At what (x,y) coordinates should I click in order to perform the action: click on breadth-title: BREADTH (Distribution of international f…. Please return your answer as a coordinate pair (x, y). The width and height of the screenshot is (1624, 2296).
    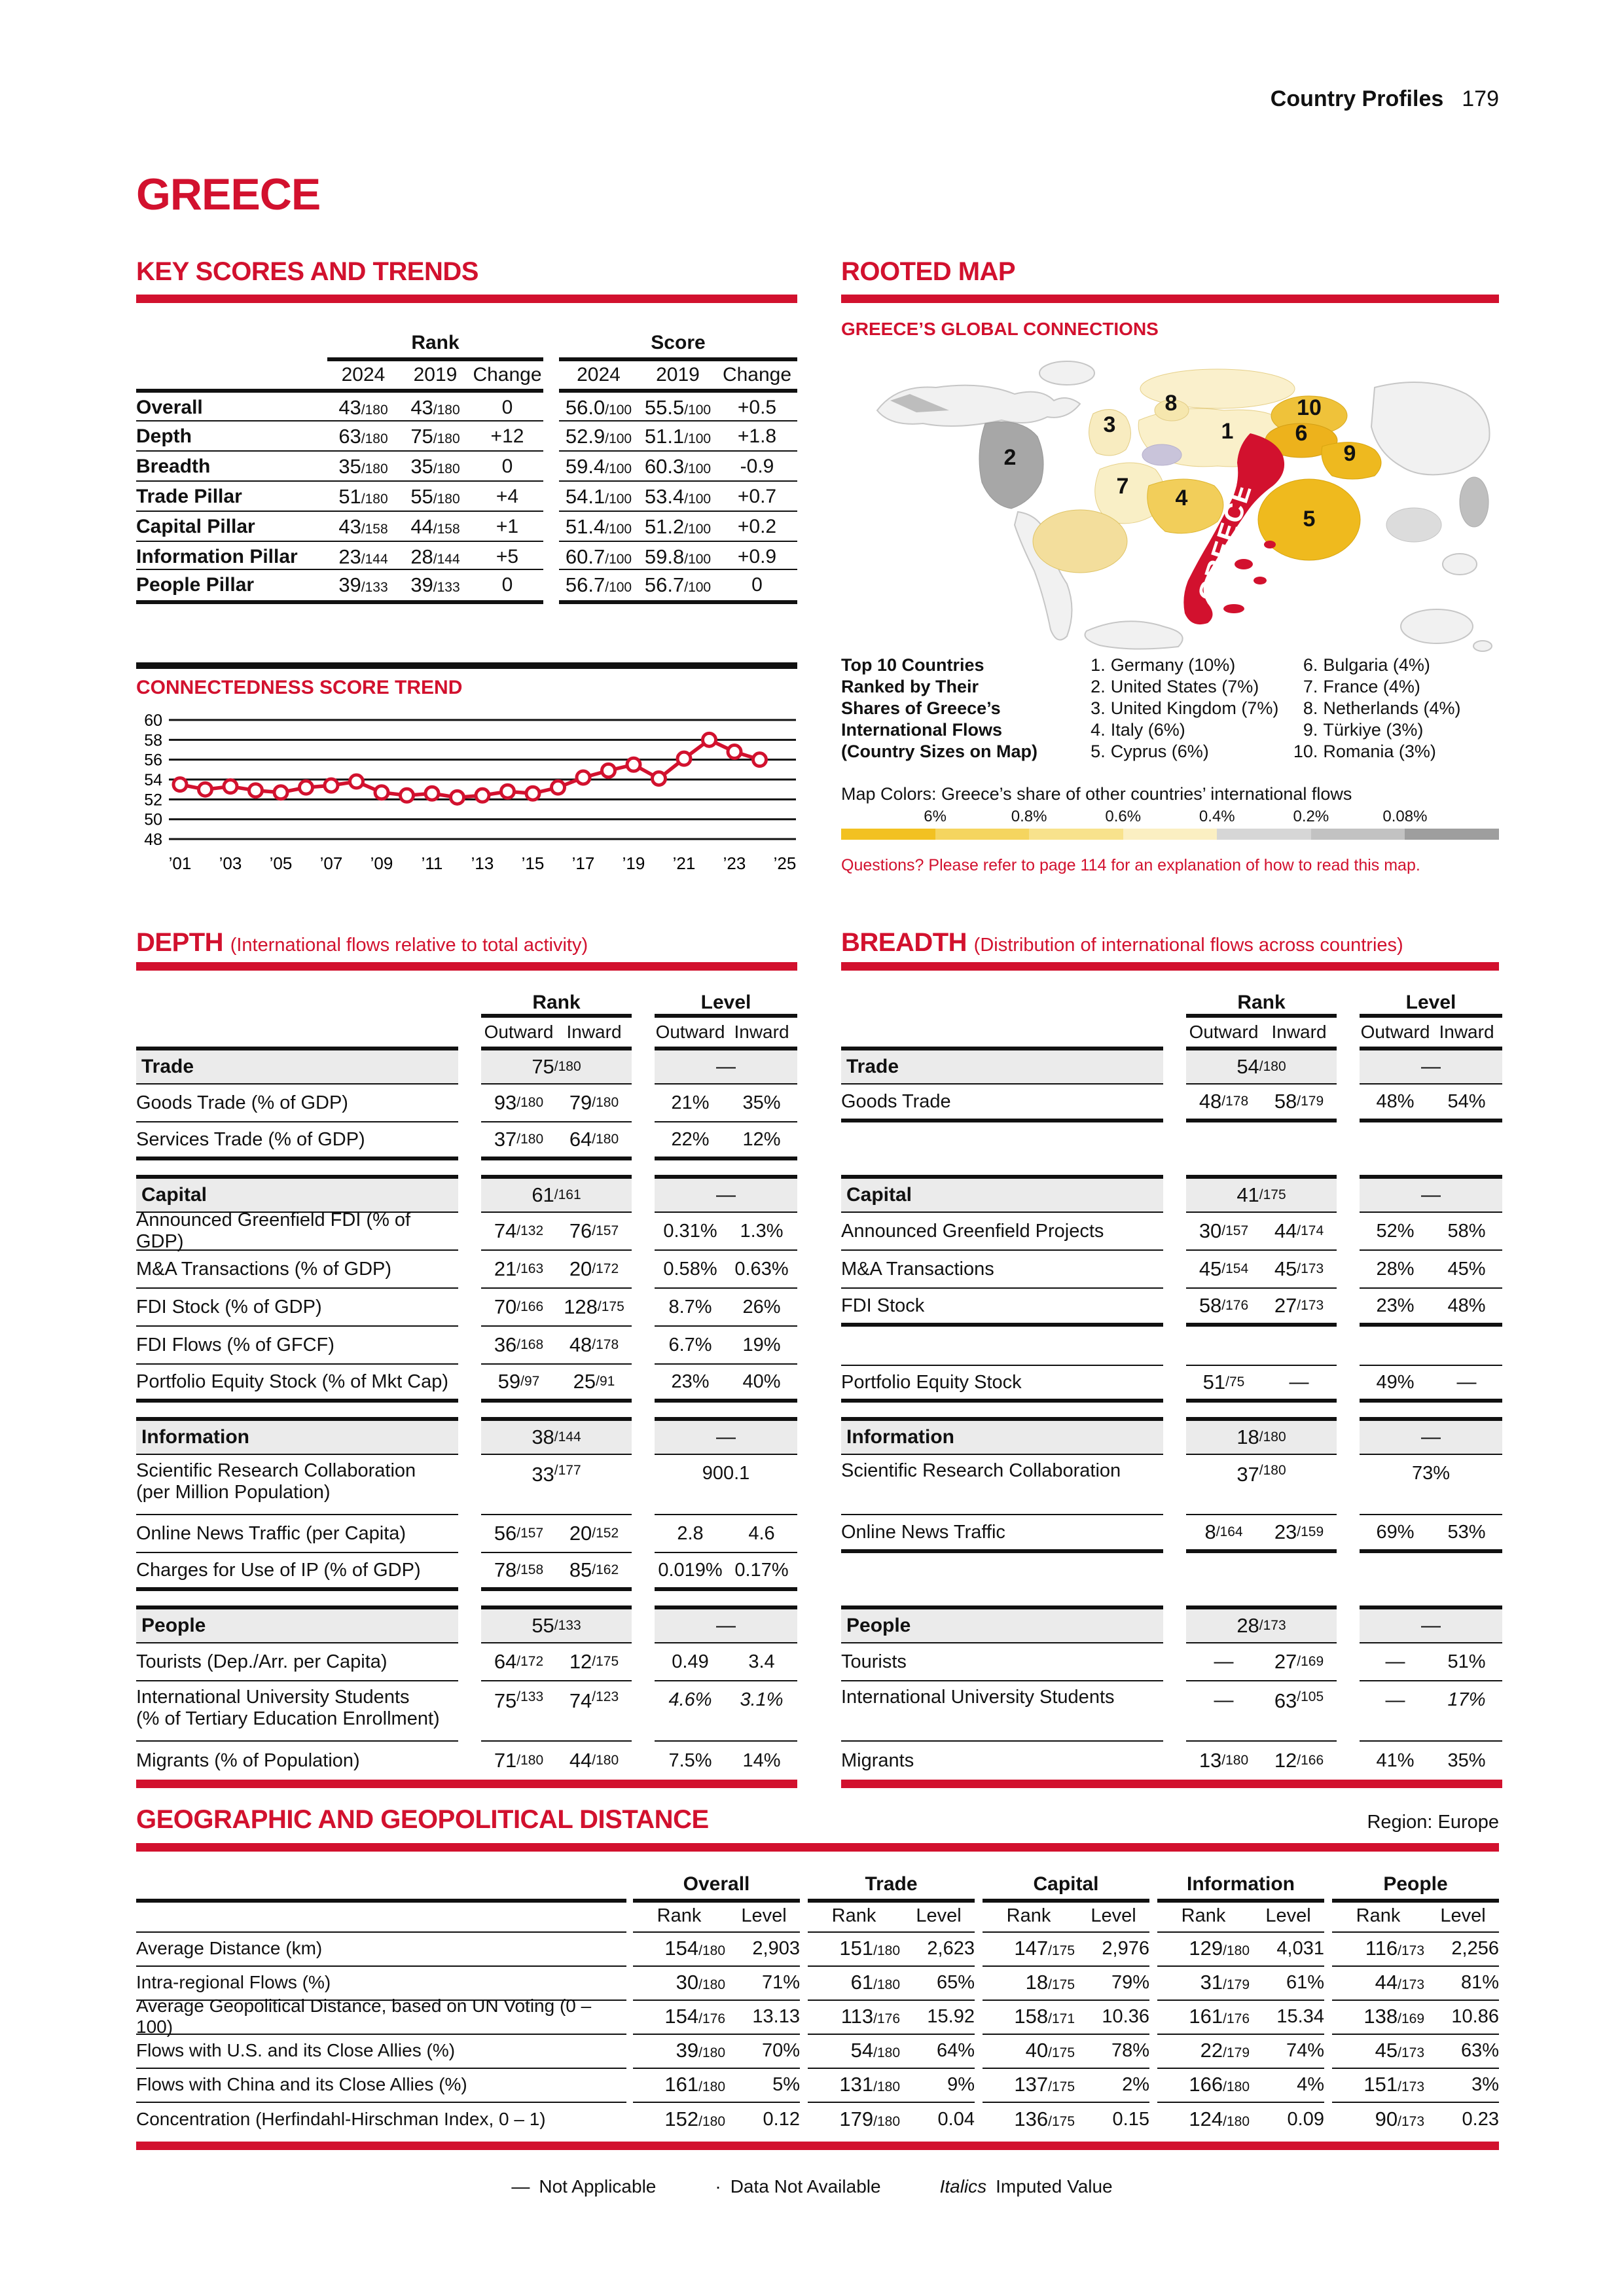
    Looking at the image, I should click on (1122, 943).